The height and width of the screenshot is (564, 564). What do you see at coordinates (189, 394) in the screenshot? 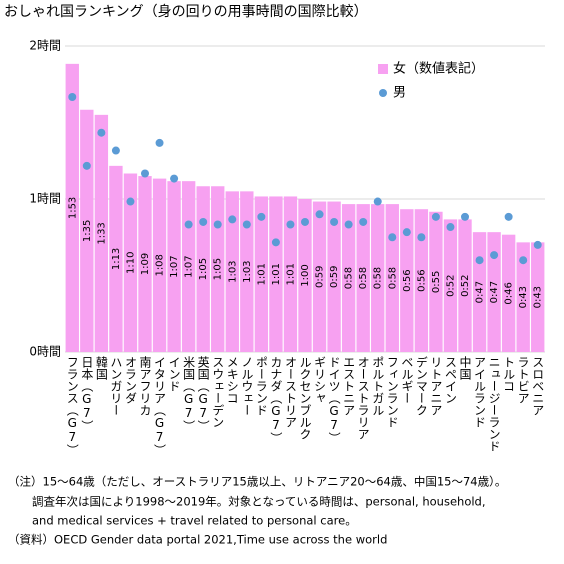
I see `x-tick-label: 米国（G7）` at bounding box center [189, 394].